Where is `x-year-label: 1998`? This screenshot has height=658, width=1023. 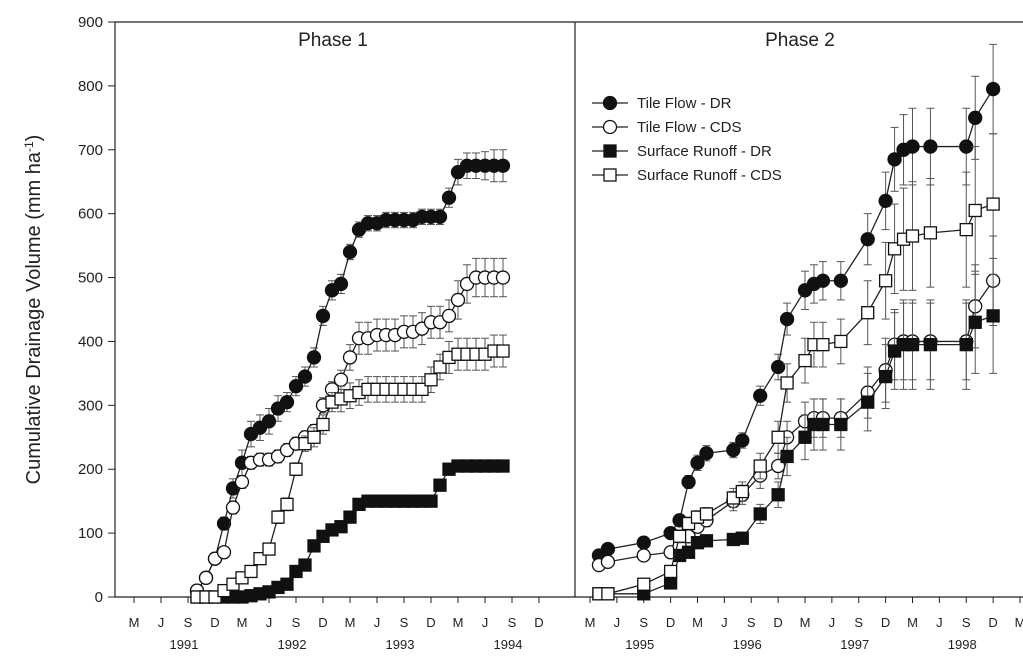
x-year-label: 1998 is located at coordinates (962, 644).